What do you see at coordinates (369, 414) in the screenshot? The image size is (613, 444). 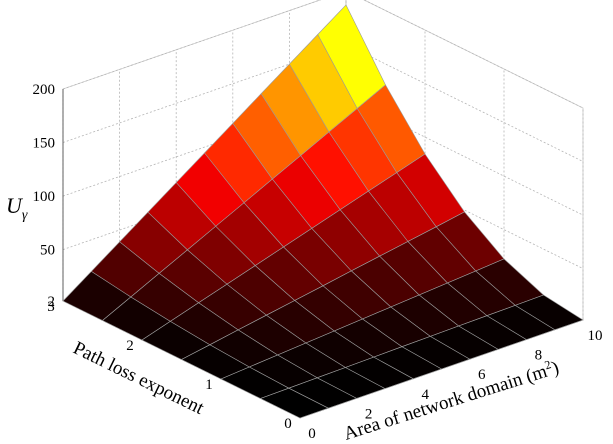 I see `x-tick-label: 2` at bounding box center [369, 414].